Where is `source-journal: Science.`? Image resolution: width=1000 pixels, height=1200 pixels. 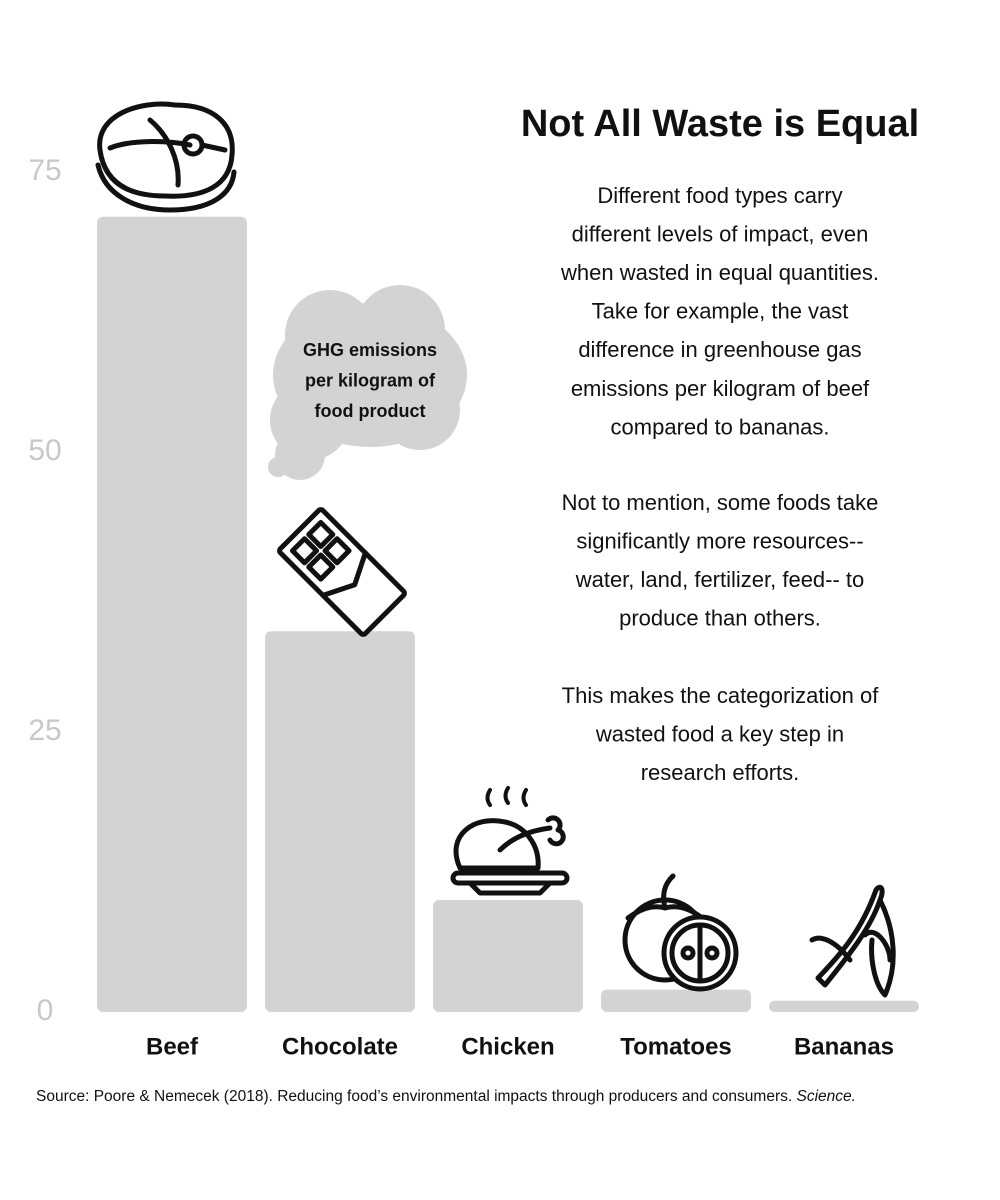
source-journal: Science. is located at coordinates (825, 1096).